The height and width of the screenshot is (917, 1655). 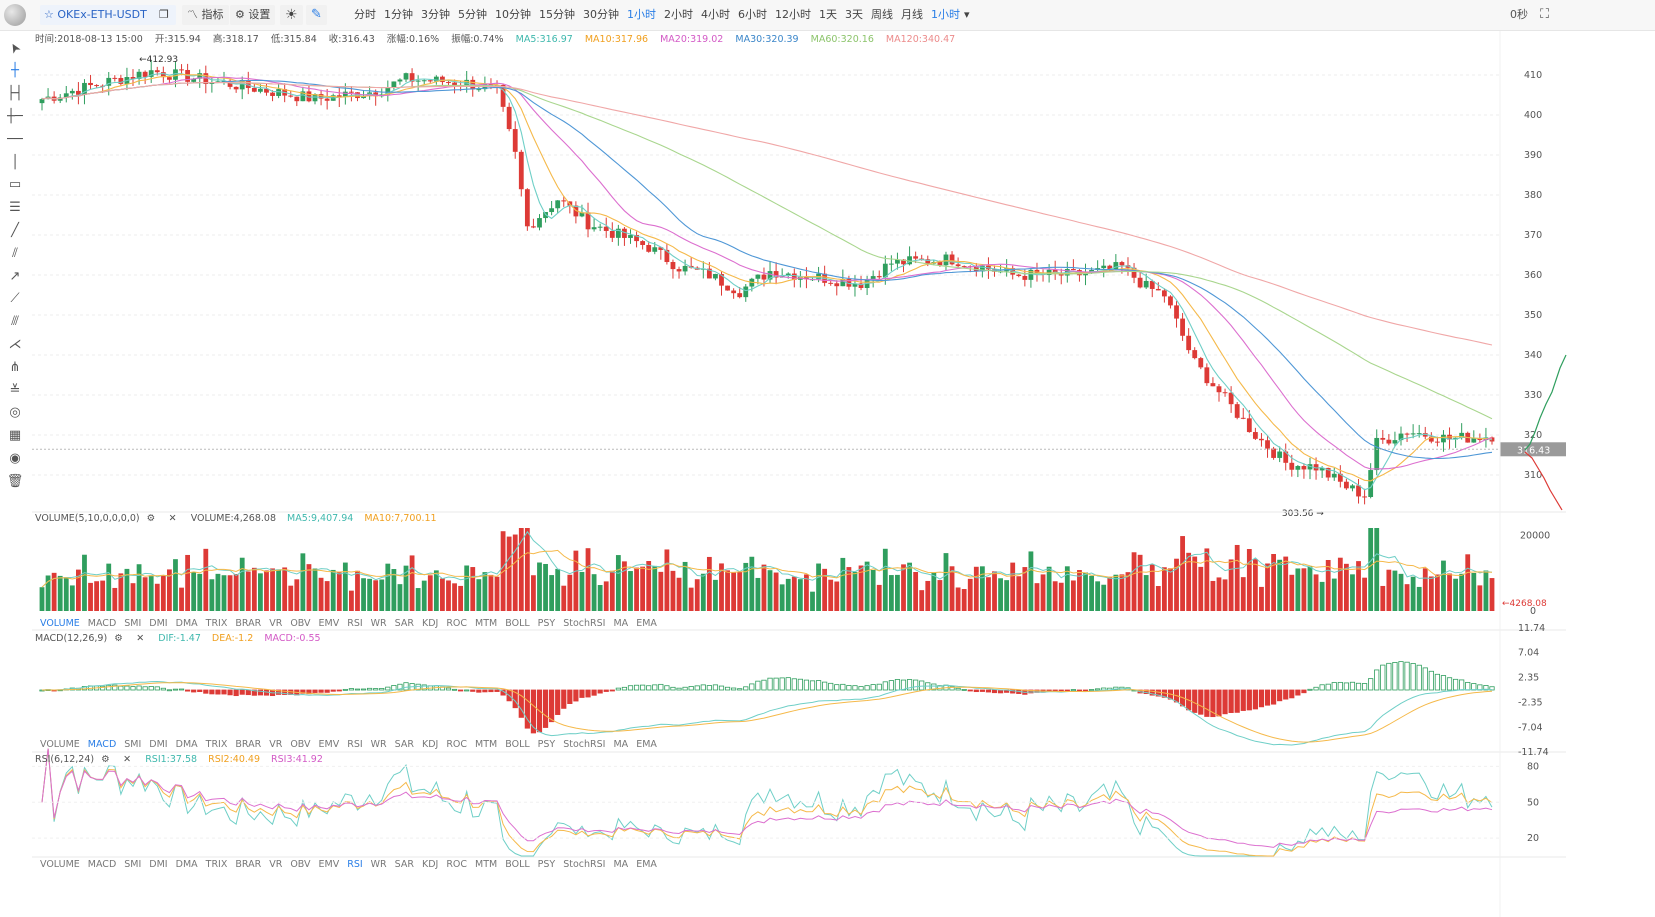 I want to click on period-tab-5: 15分钟, so click(x=557, y=14).